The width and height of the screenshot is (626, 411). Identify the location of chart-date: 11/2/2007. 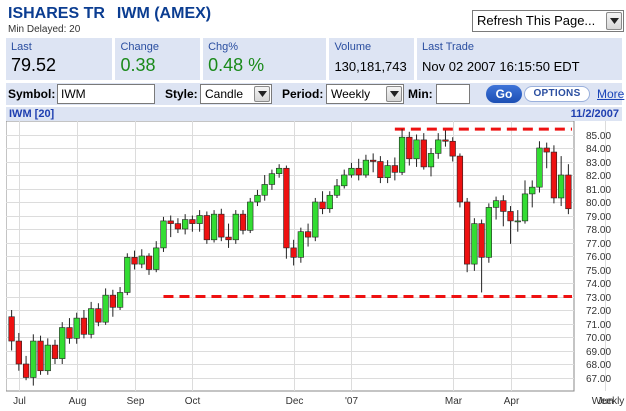
(594, 114).